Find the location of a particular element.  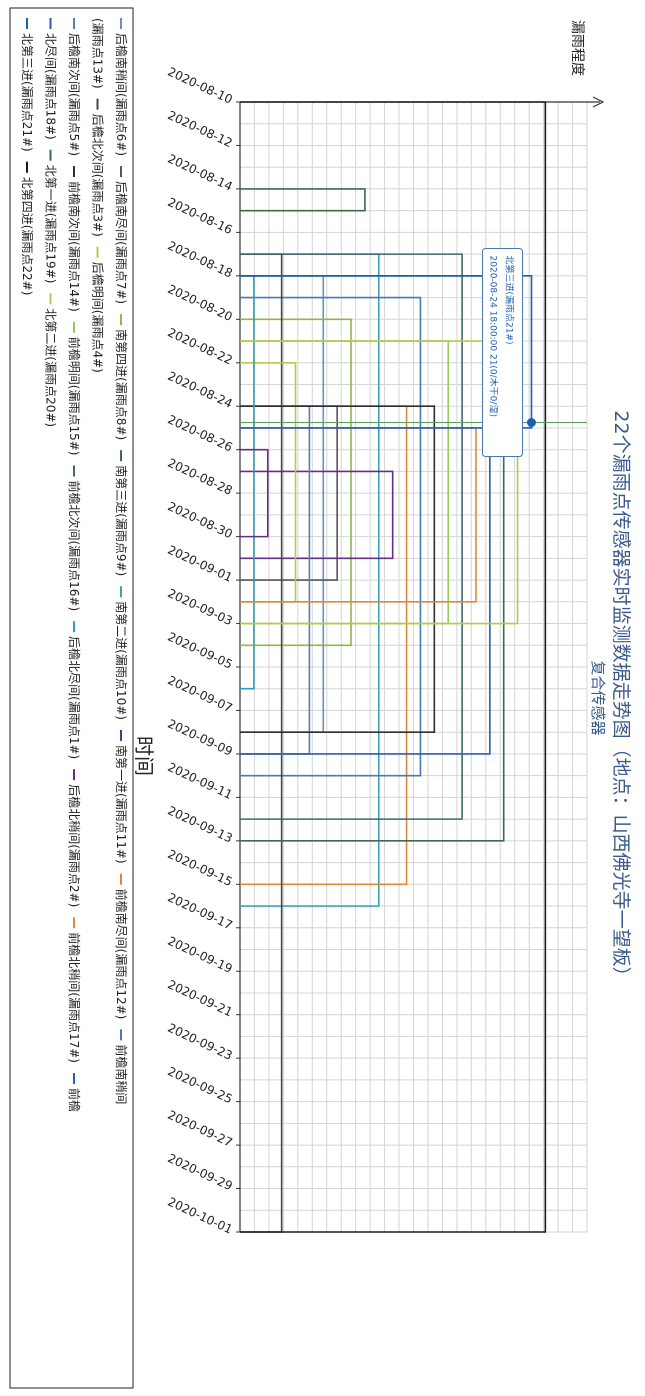

legend-label: 前檐北稍间(漏雨点17#) is located at coordinates (74, 997).